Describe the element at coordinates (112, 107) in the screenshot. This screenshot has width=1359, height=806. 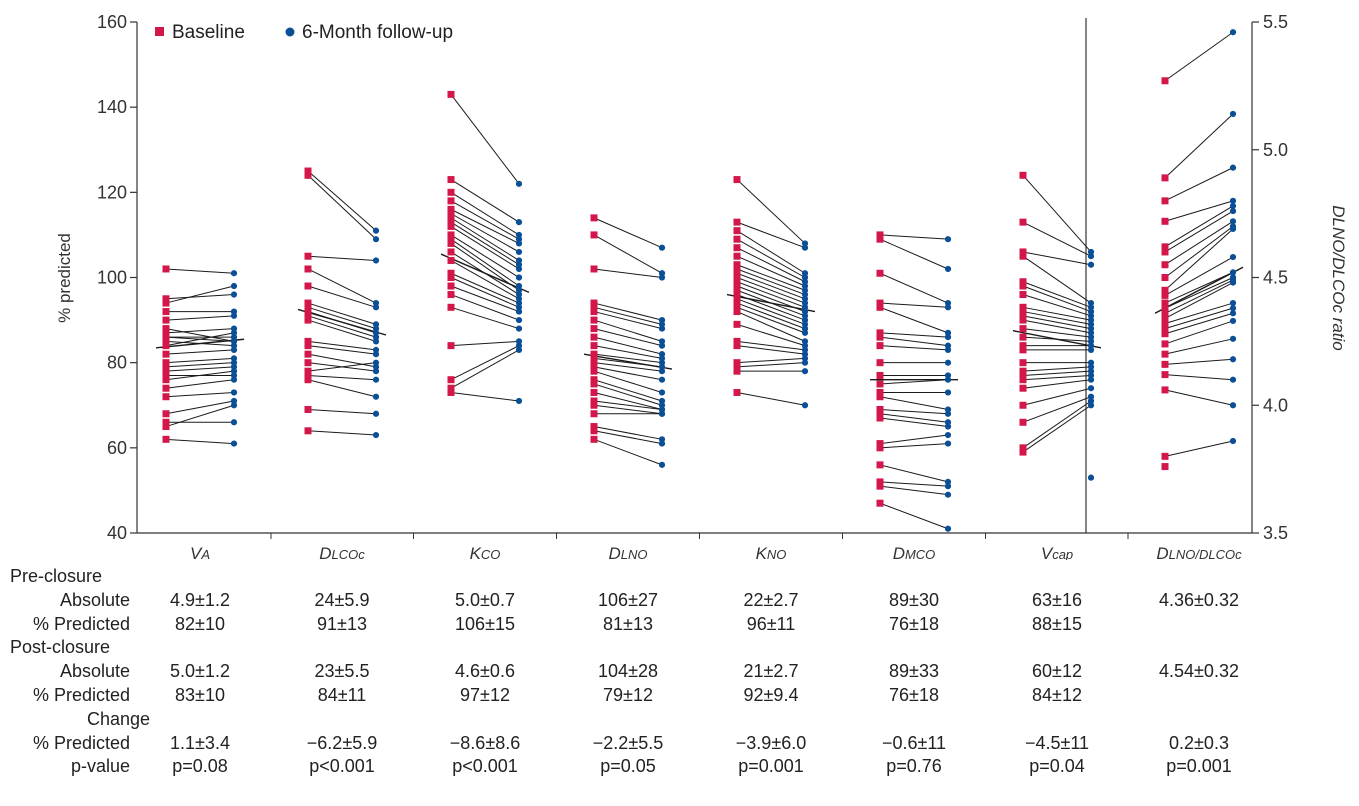
I see `left-tick-label: 140` at that location.